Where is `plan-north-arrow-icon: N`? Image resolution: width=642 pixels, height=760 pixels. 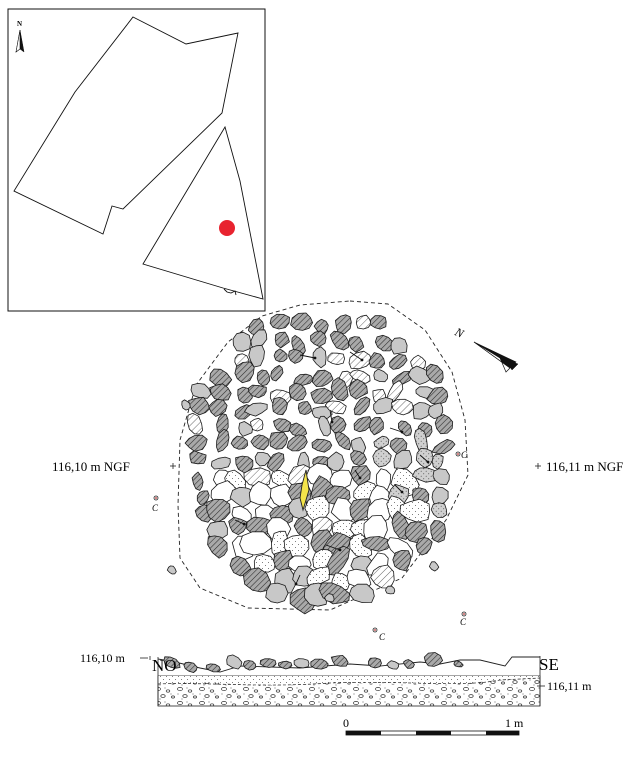 plan-north-arrow-icon: N is located at coordinates (485, 348).